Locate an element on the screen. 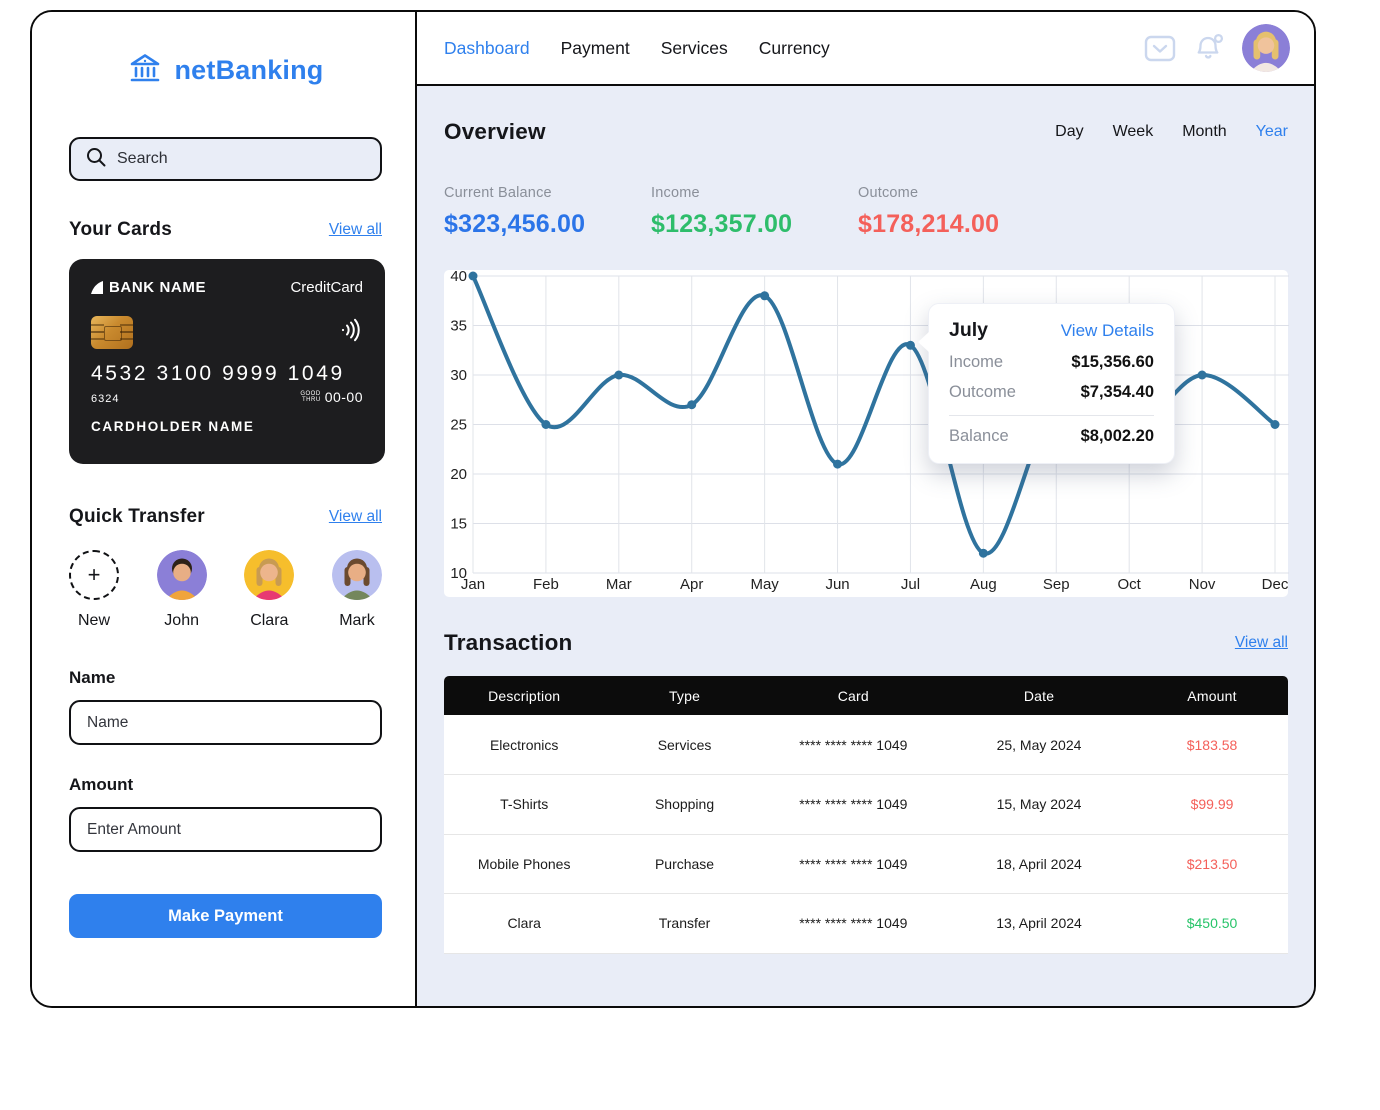 The width and height of the screenshot is (1380, 1110). svg-text: Jan is located at coordinates (473, 584).